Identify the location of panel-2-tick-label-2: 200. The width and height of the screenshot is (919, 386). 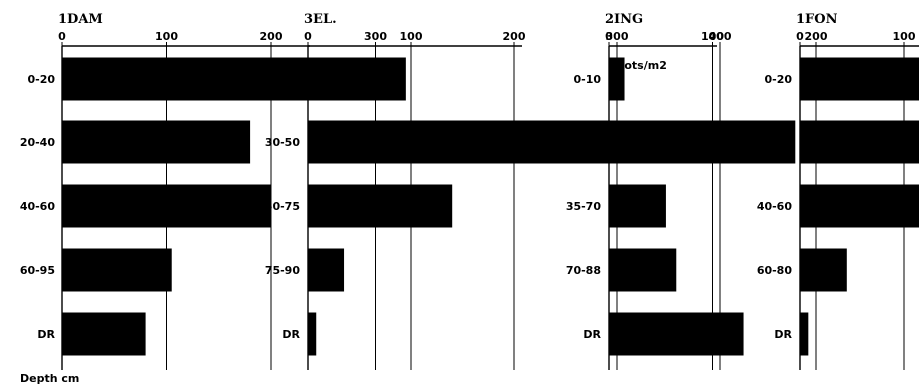
(514, 36).